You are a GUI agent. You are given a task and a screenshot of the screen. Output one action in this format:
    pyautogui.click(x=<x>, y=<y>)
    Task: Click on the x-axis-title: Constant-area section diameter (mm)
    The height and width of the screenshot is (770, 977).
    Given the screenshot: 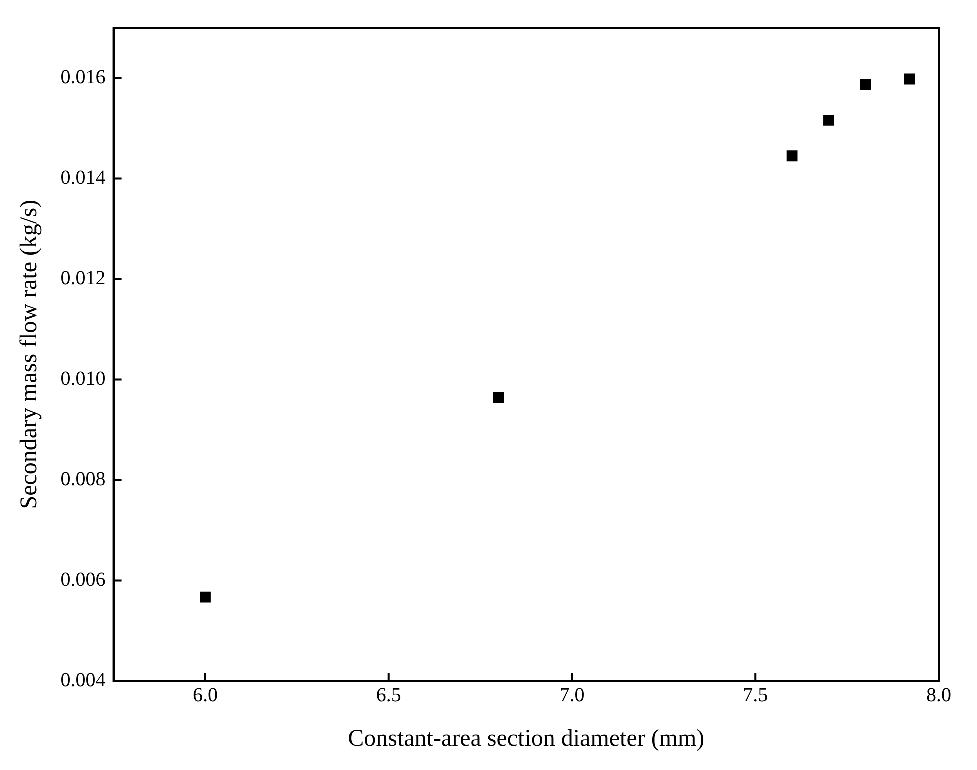 What is the action you would take?
    pyautogui.click(x=526, y=739)
    